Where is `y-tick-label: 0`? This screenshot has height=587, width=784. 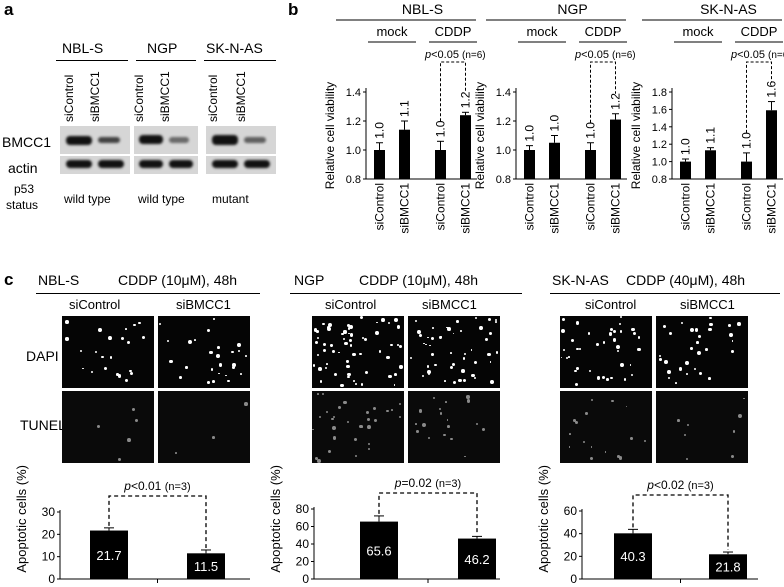 y-tick-label: 0 is located at coordinates (305, 579).